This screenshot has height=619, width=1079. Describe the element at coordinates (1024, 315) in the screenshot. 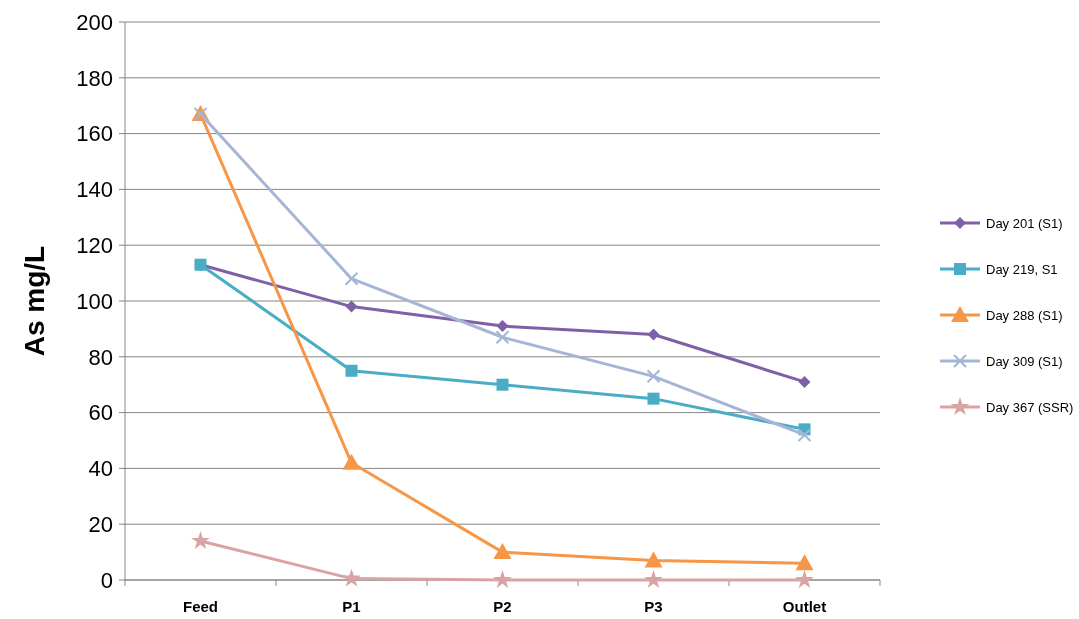

I see `legend-label: Day 288 (S1)` at that location.